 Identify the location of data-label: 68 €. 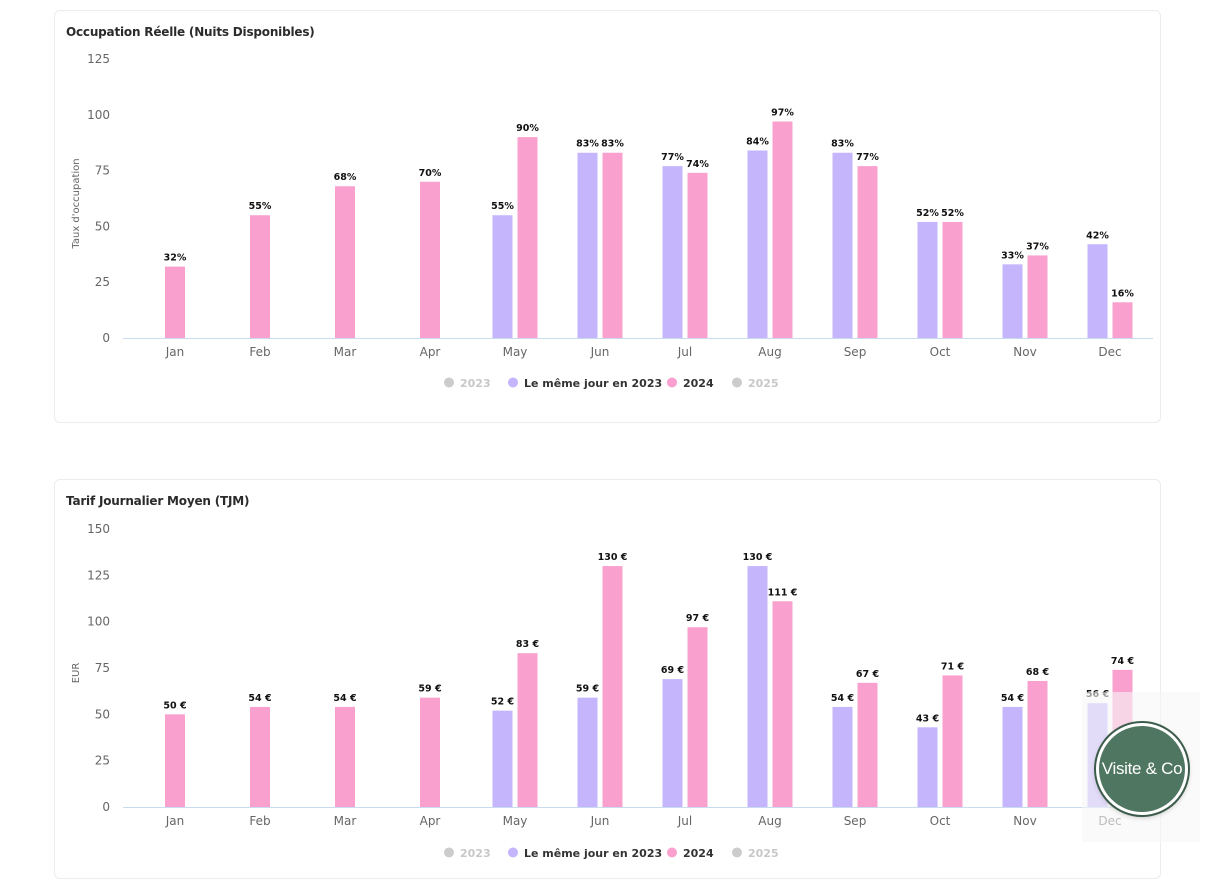
(1037, 672).